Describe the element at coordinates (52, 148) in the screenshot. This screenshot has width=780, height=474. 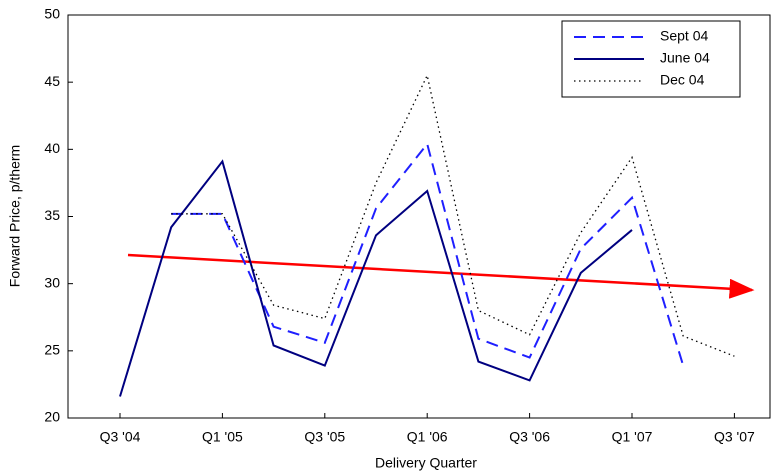
I see `y-tick-label: 40` at that location.